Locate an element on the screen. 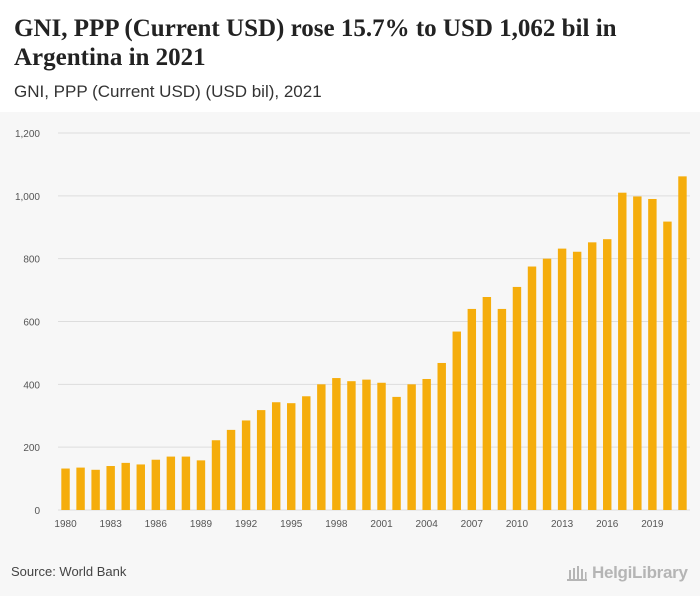 This screenshot has width=700, height=596. y-tick-label: 0 is located at coordinates (37, 511).